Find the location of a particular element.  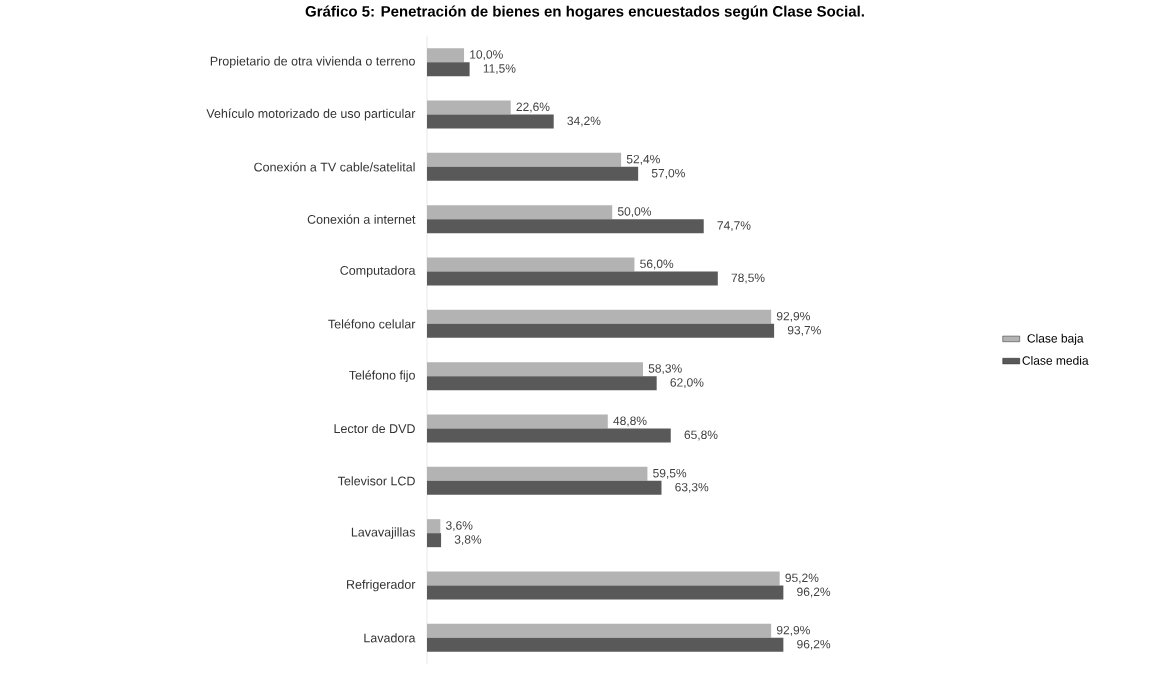

data-label: 74,7% is located at coordinates (734, 226).